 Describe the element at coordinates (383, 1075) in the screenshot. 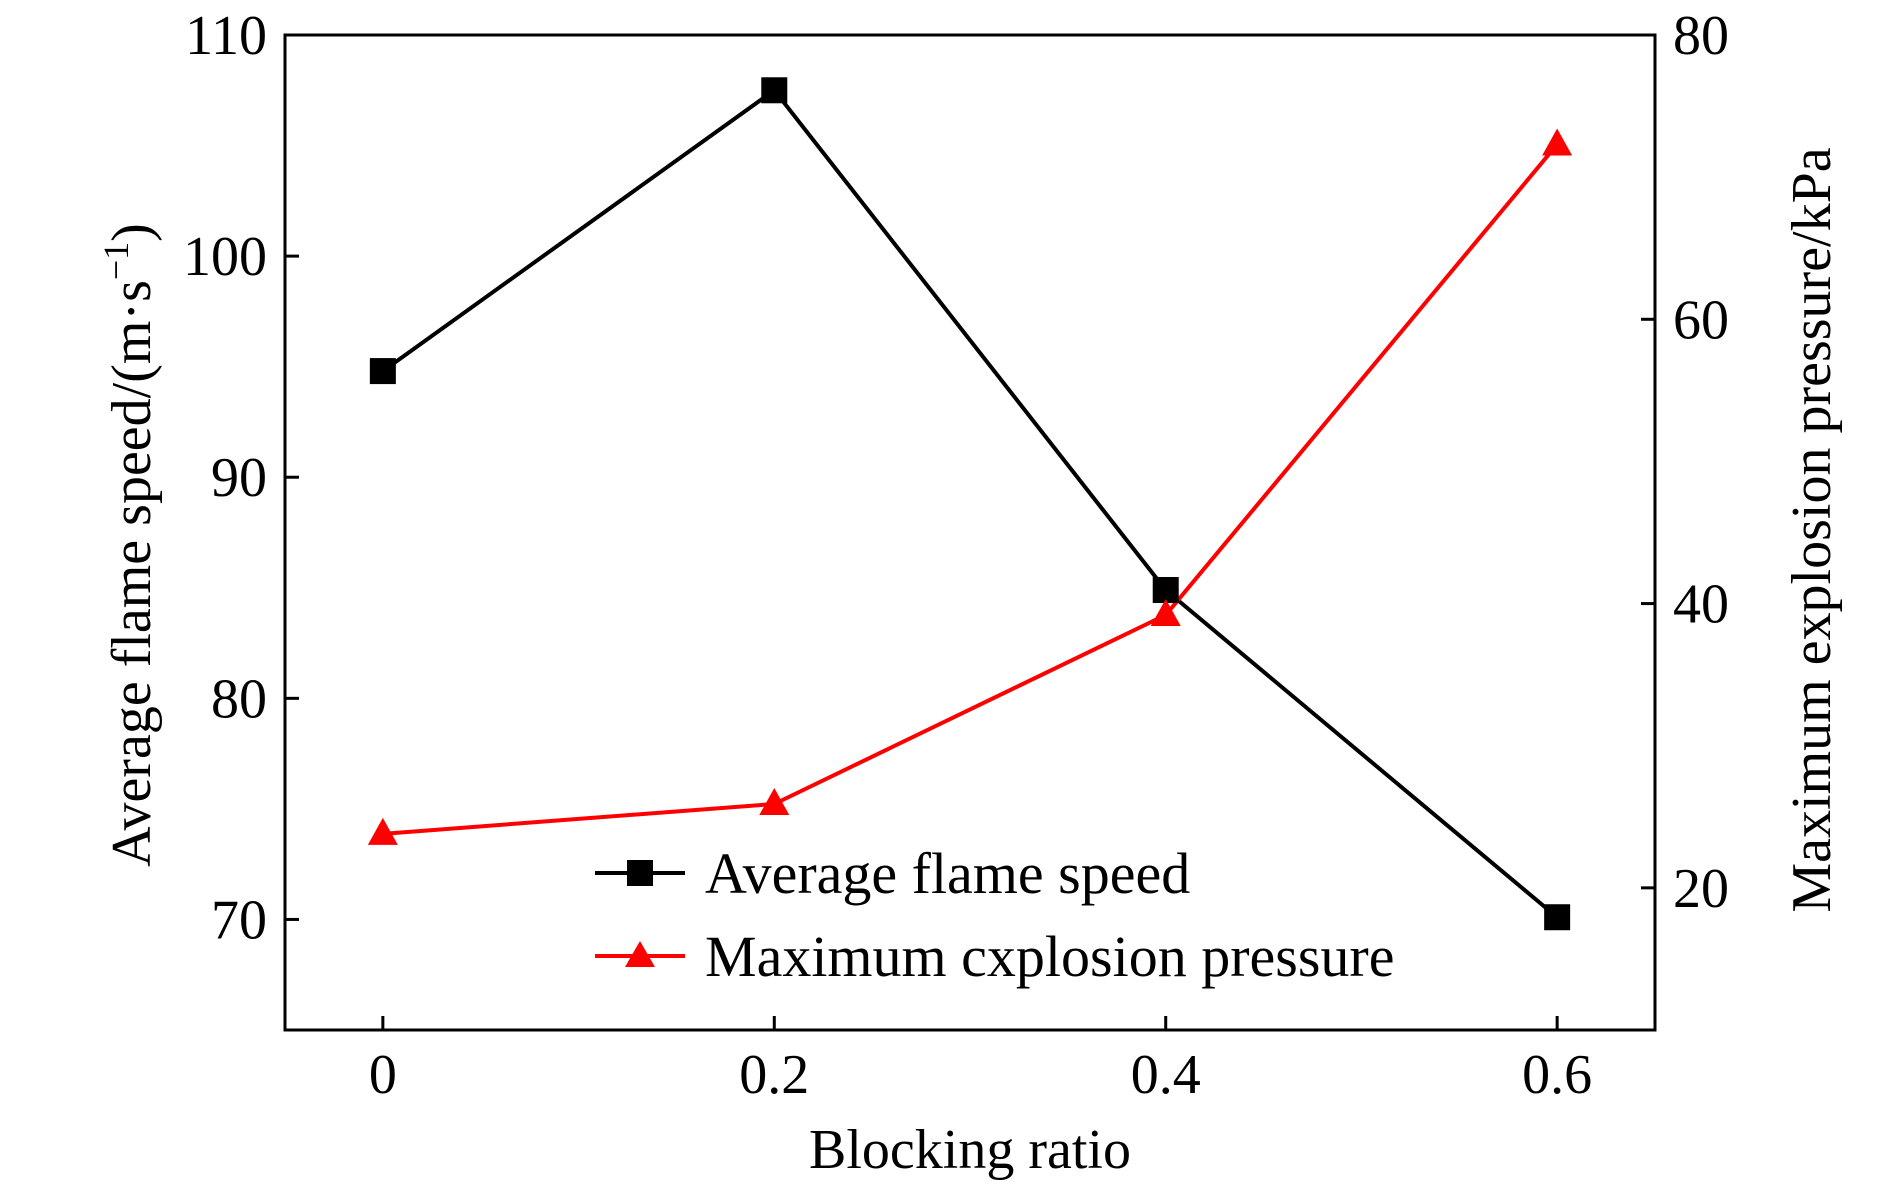

I see `x-tick-label: 0` at that location.